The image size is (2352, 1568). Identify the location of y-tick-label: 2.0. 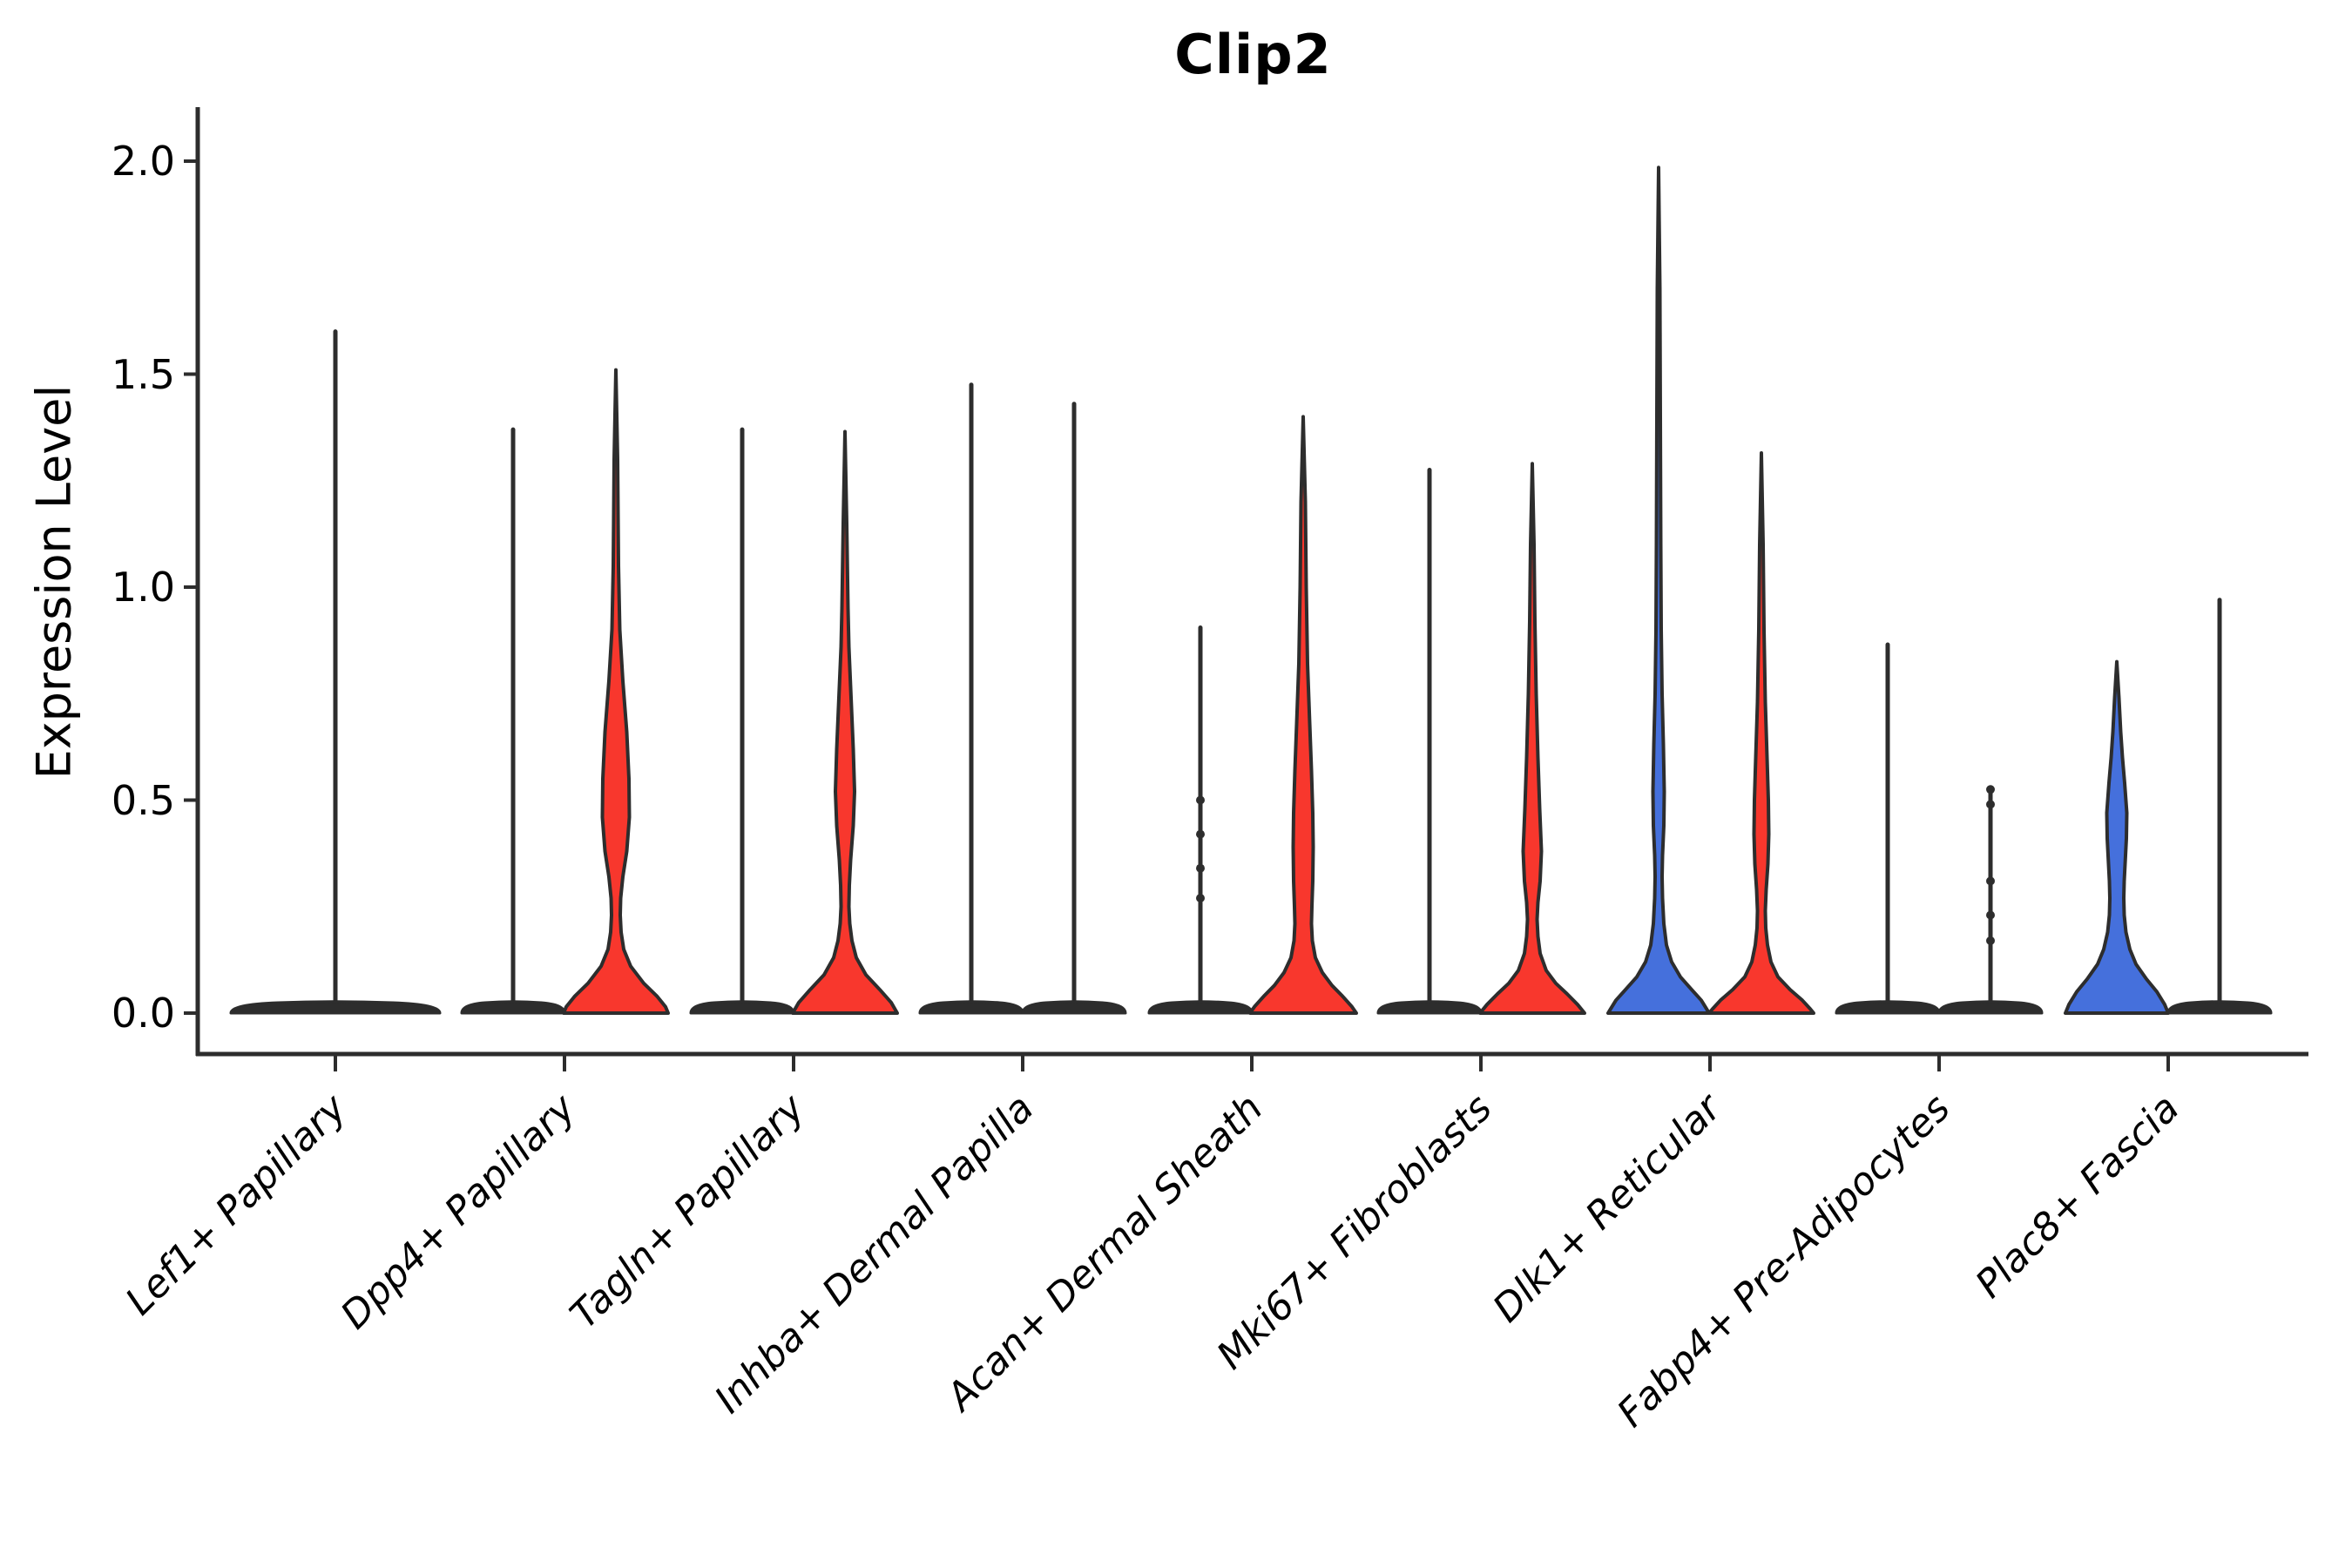
(143, 161).